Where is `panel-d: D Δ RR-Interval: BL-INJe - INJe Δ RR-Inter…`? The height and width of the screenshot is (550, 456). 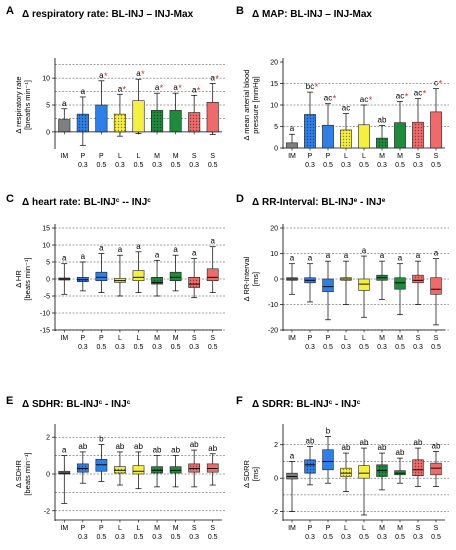 panel-d: D Δ RR-Interval: BL-INJe - INJe Δ RR-Inter… is located at coordinates (342, 272).